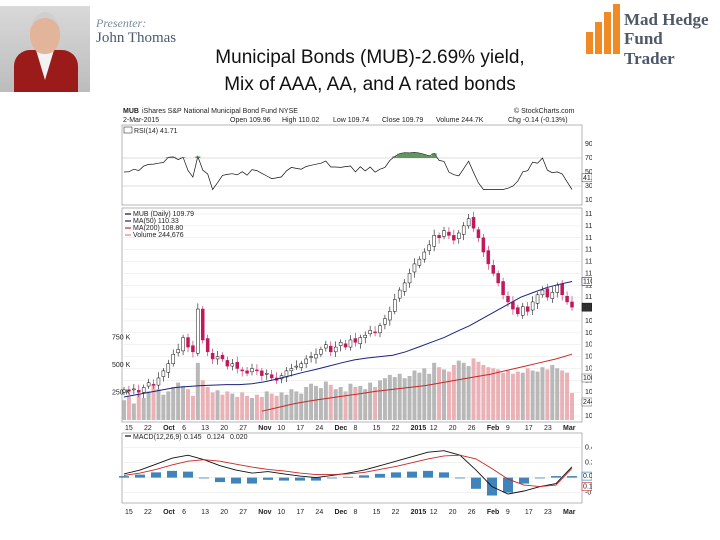 This screenshot has height=540, width=720. What do you see at coordinates (460, 120) in the screenshot?
I see `chart-volume: Volume 244.7K` at bounding box center [460, 120].